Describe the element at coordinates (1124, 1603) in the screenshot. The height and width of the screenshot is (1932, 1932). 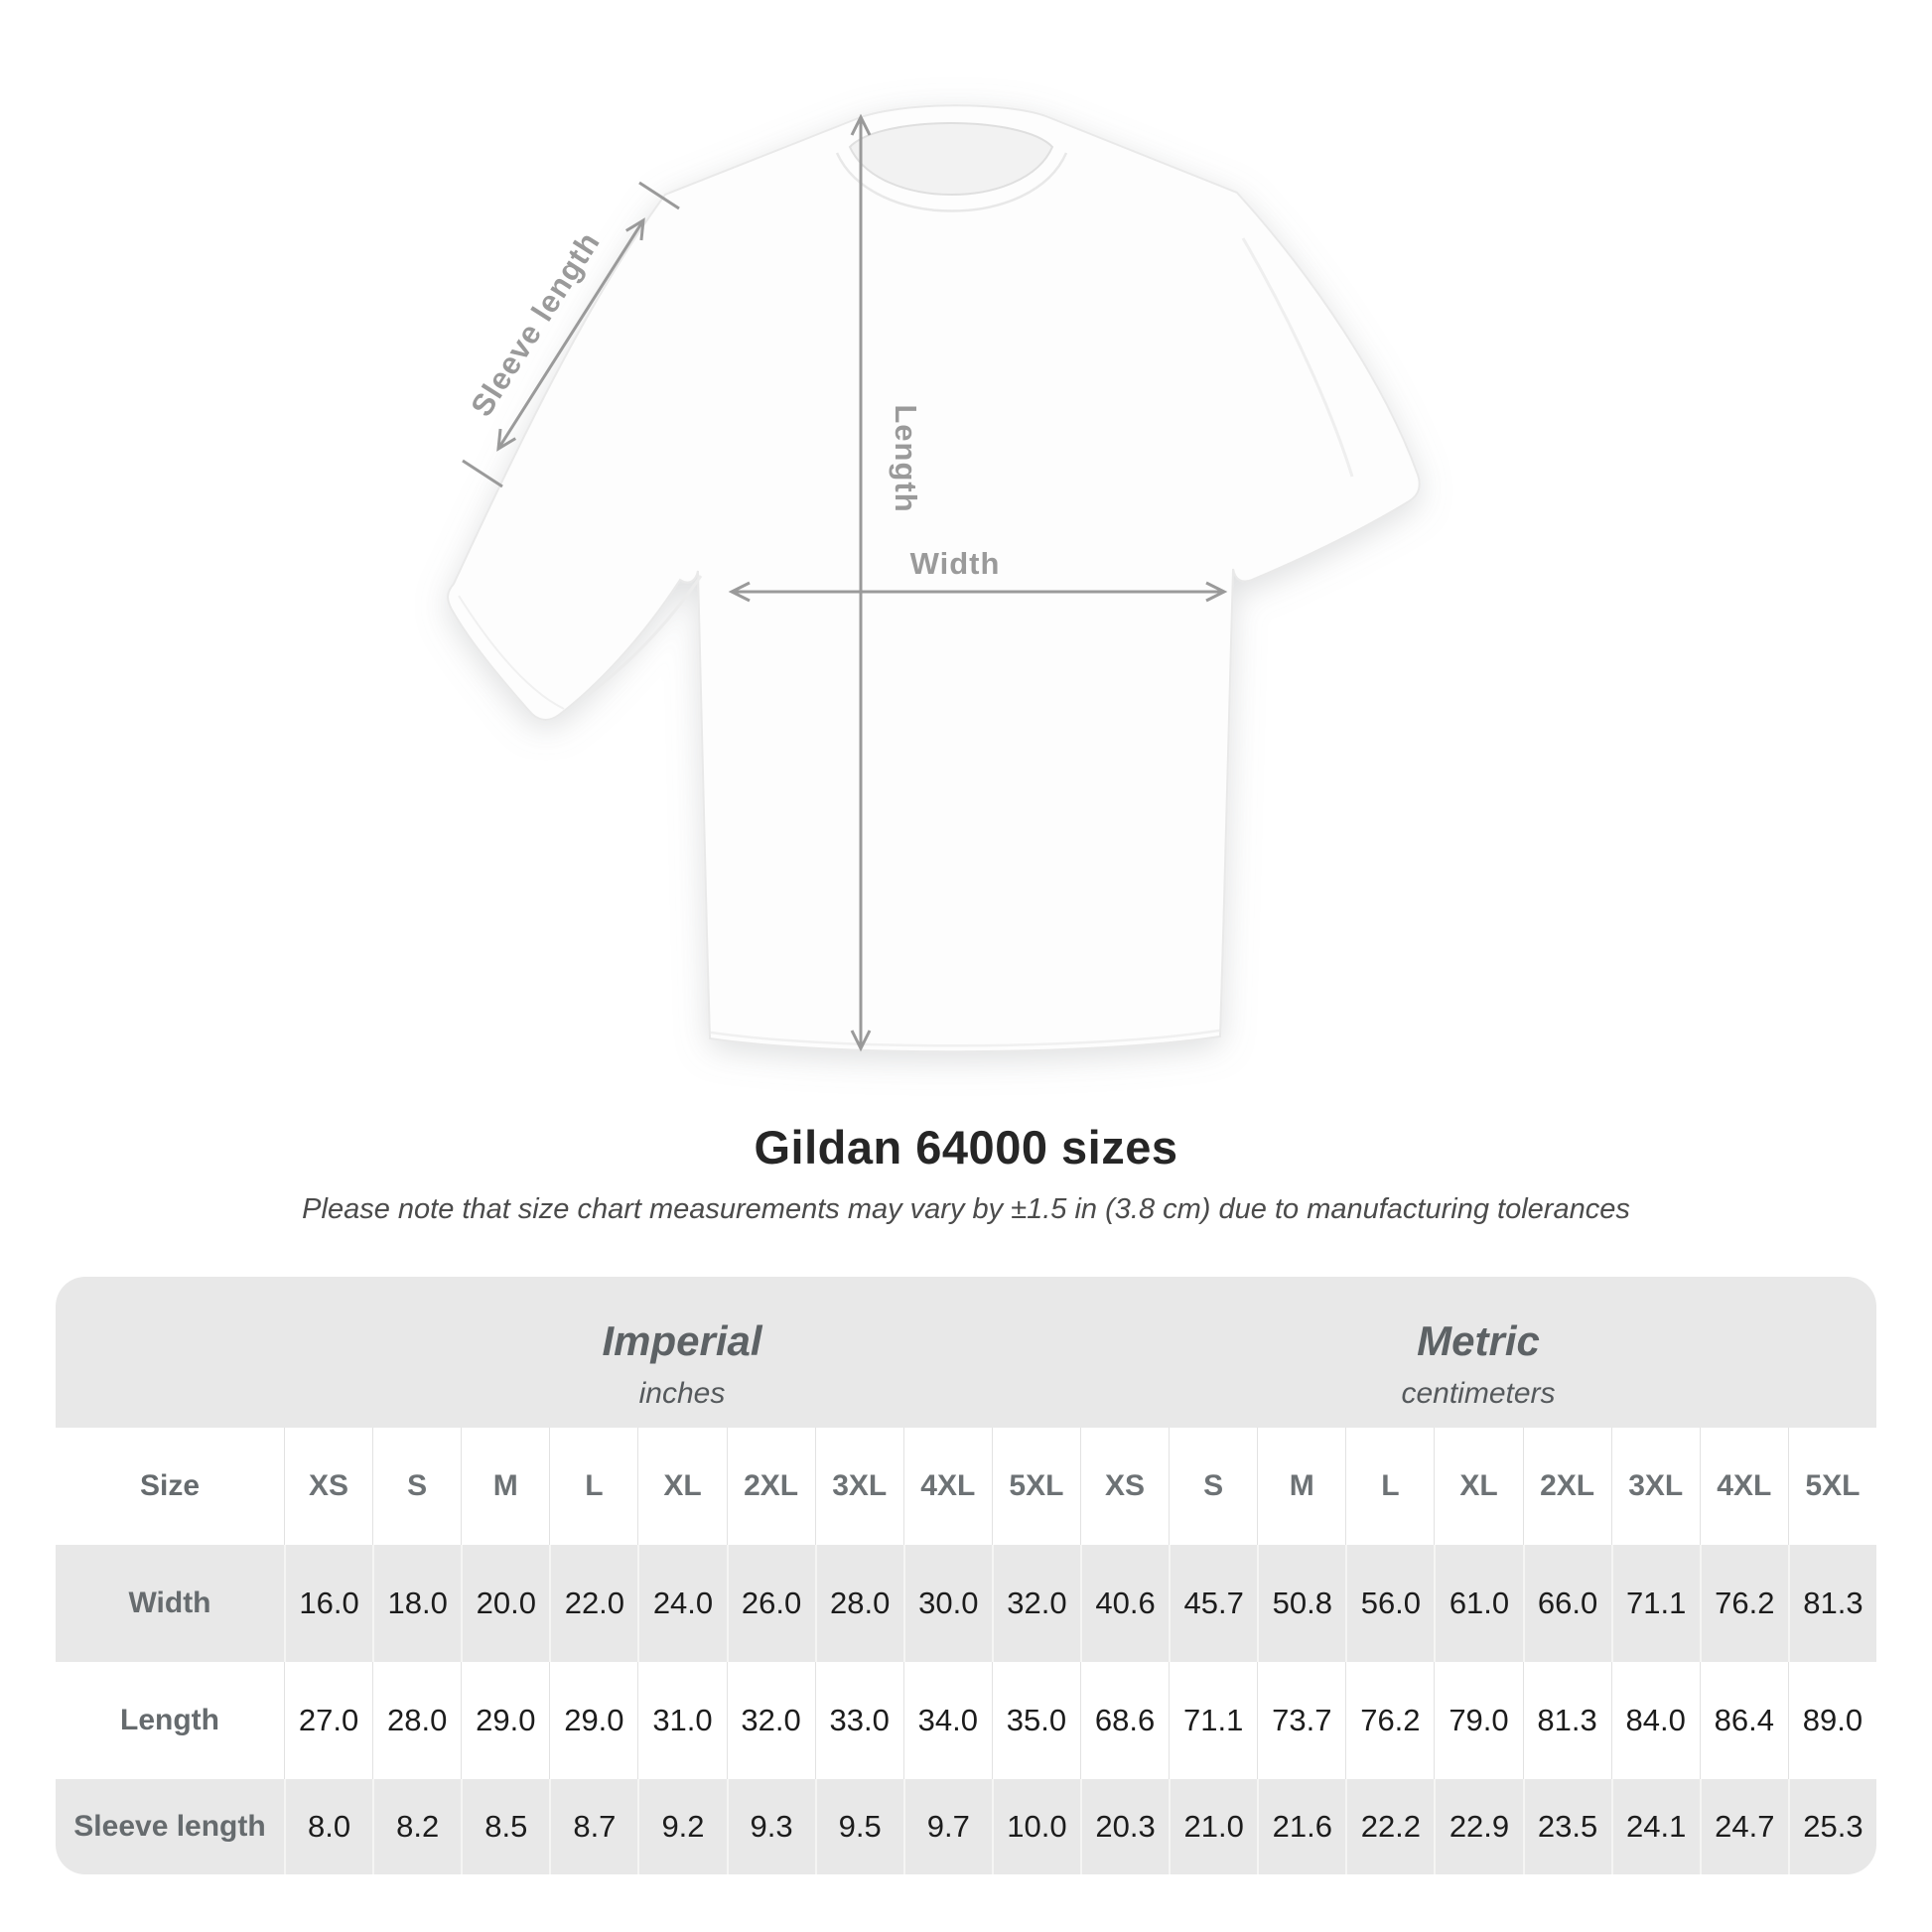
I see `value-cell-metric: 40.6` at that location.